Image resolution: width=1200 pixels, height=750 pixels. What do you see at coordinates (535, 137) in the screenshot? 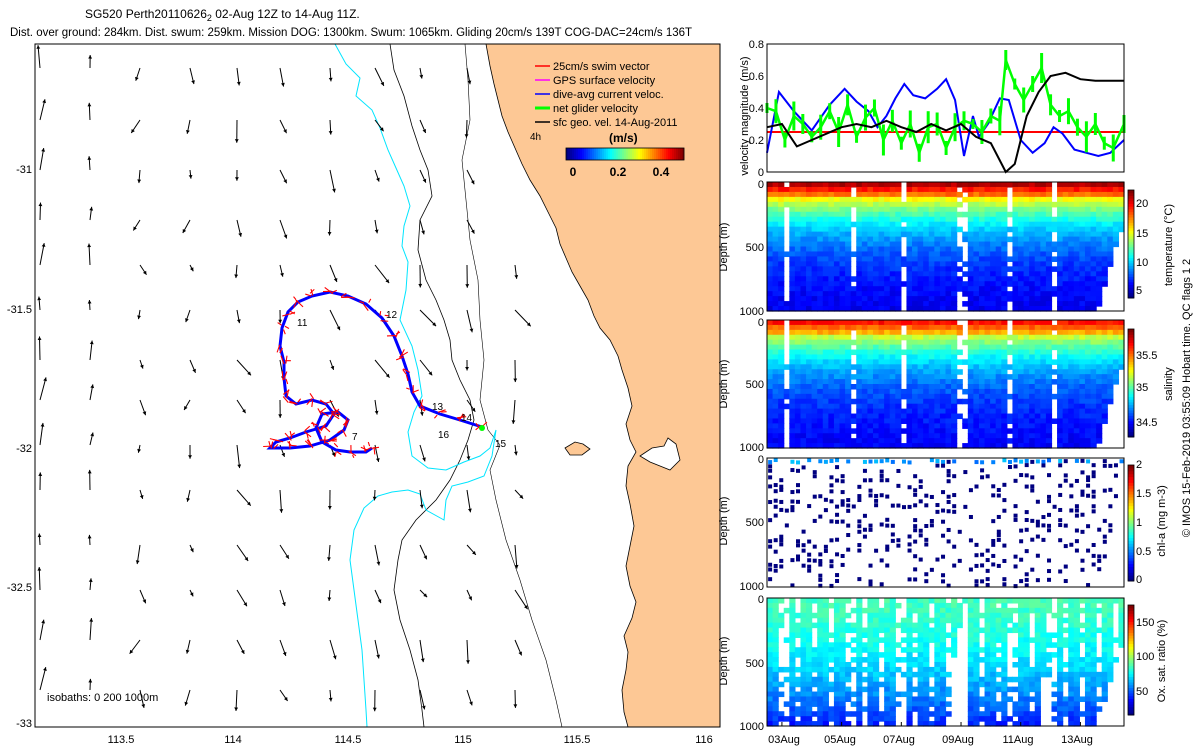
I see `track-label-4h: 4h` at bounding box center [535, 137].